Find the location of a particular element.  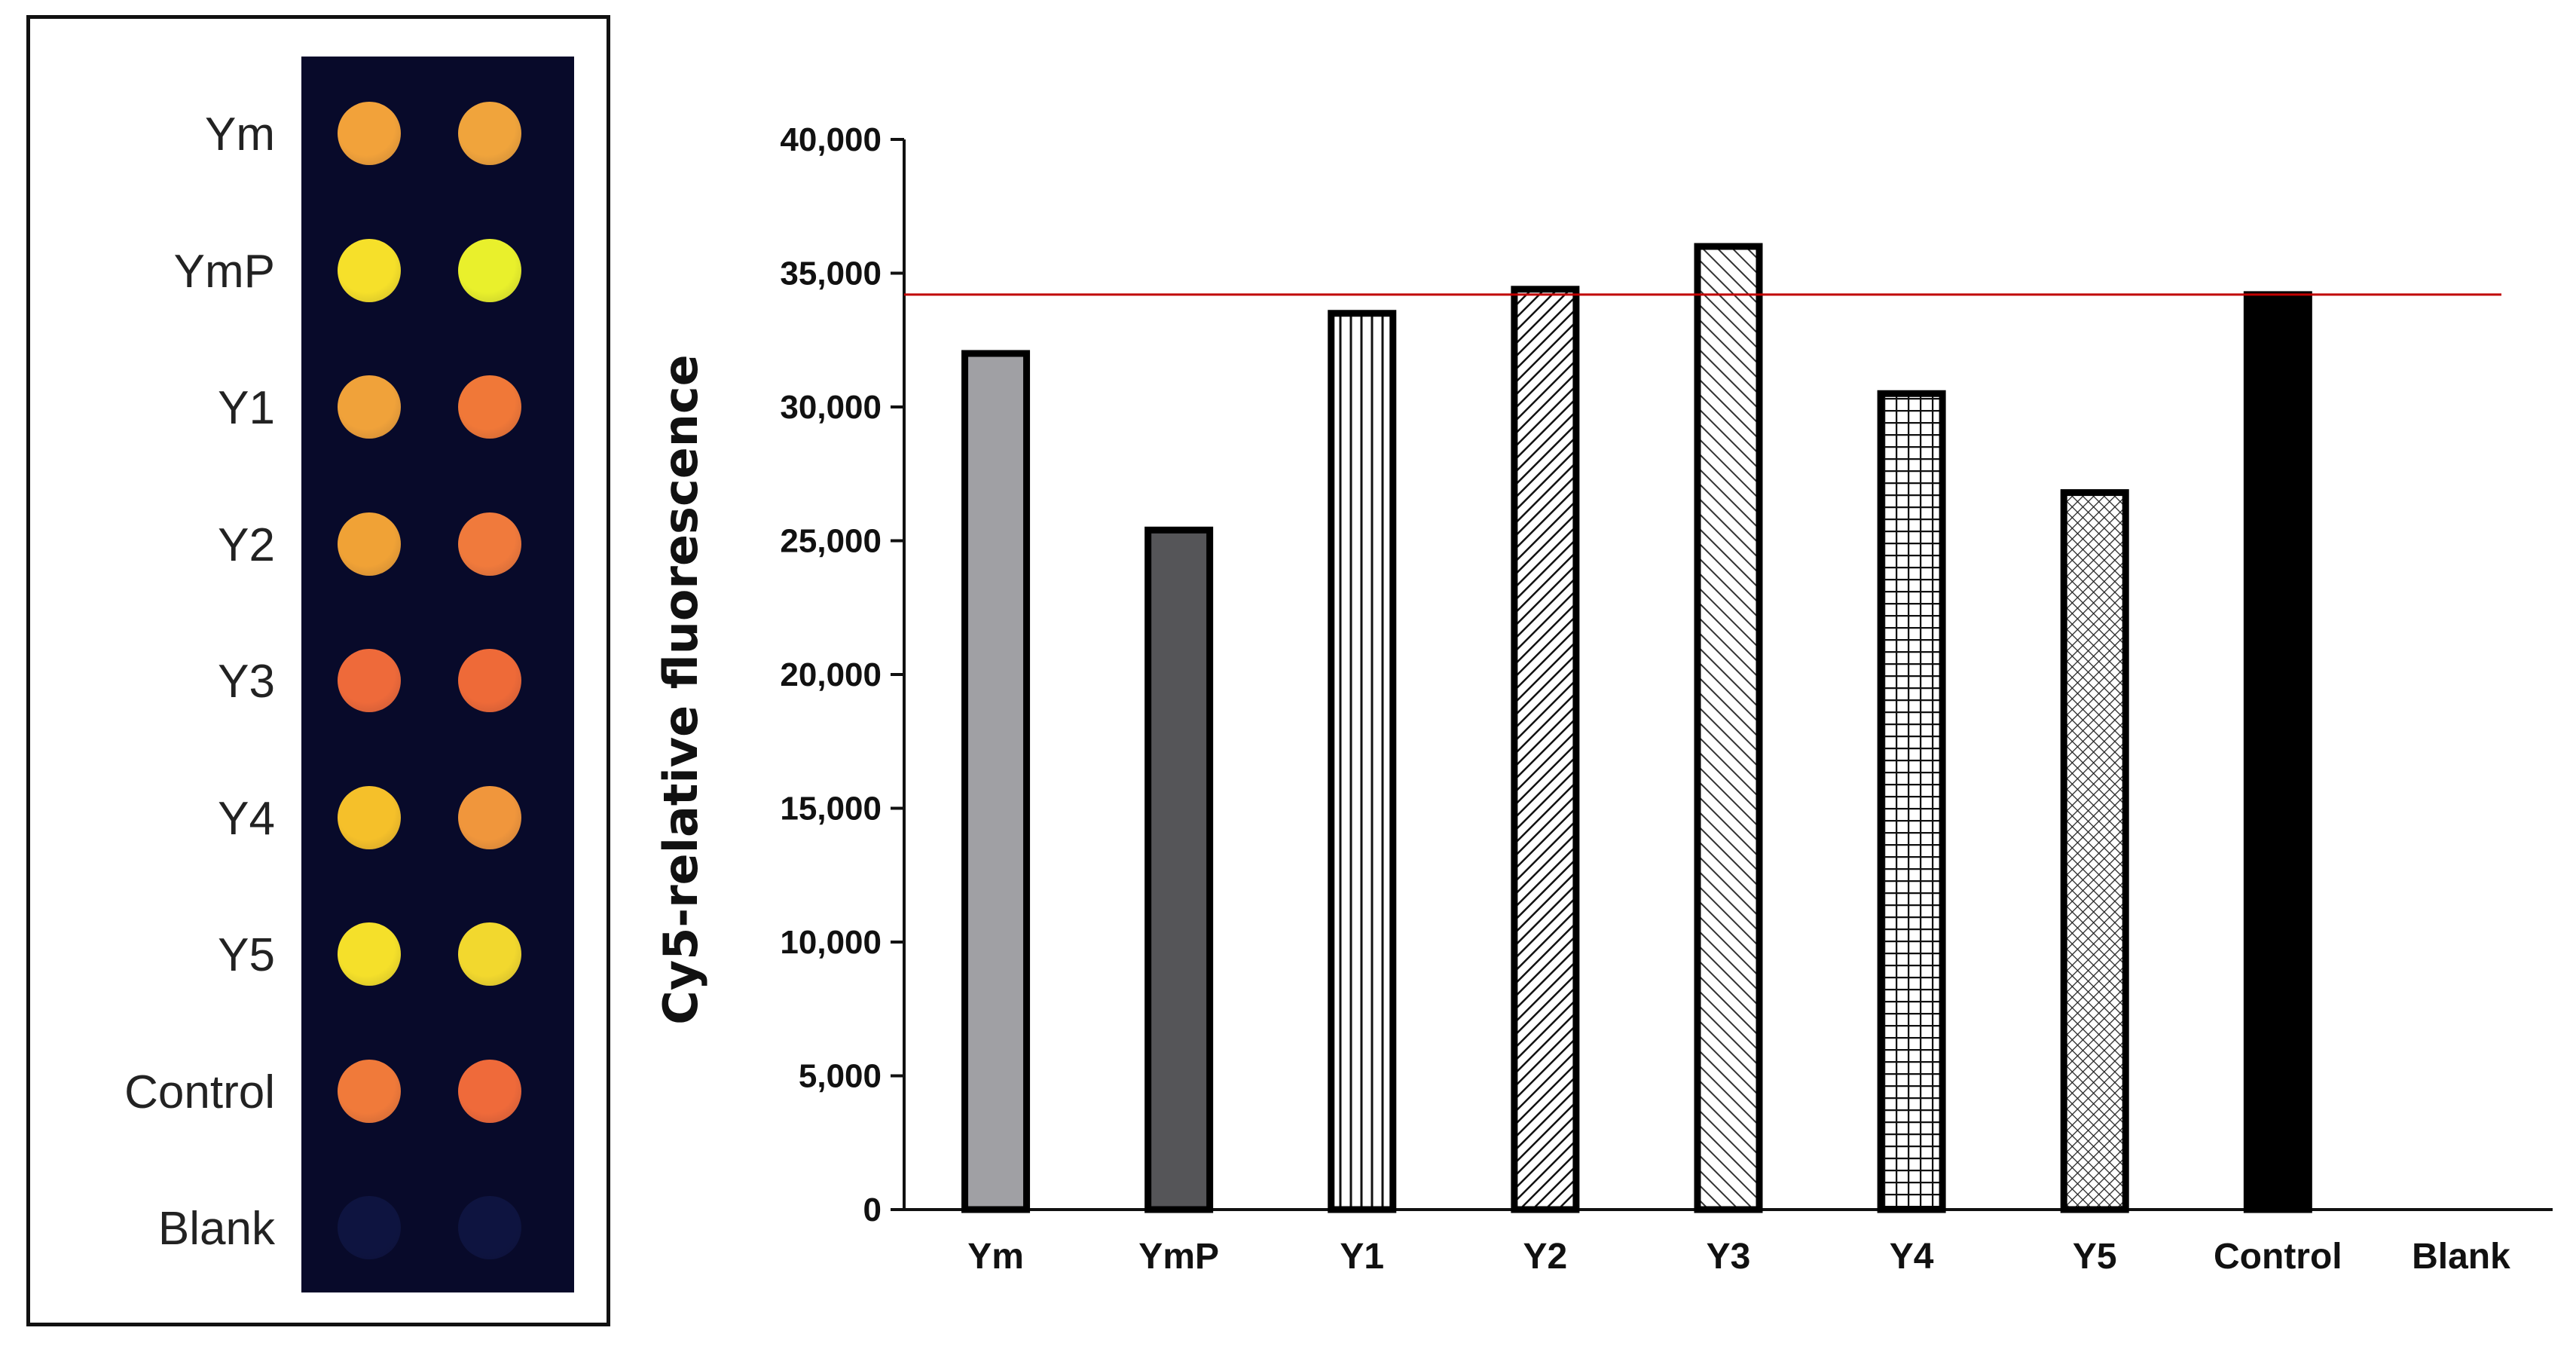

y-tick-label: 5,000 is located at coordinates (840, 1076).